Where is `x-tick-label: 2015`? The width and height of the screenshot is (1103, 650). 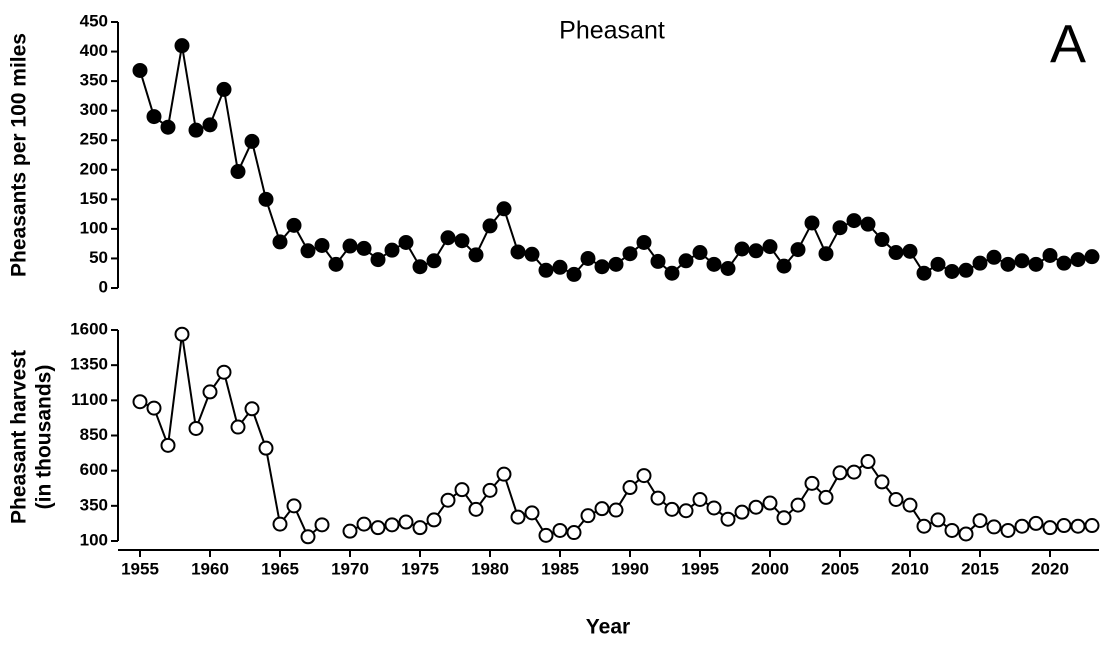 x-tick-label: 2015 is located at coordinates (980, 568).